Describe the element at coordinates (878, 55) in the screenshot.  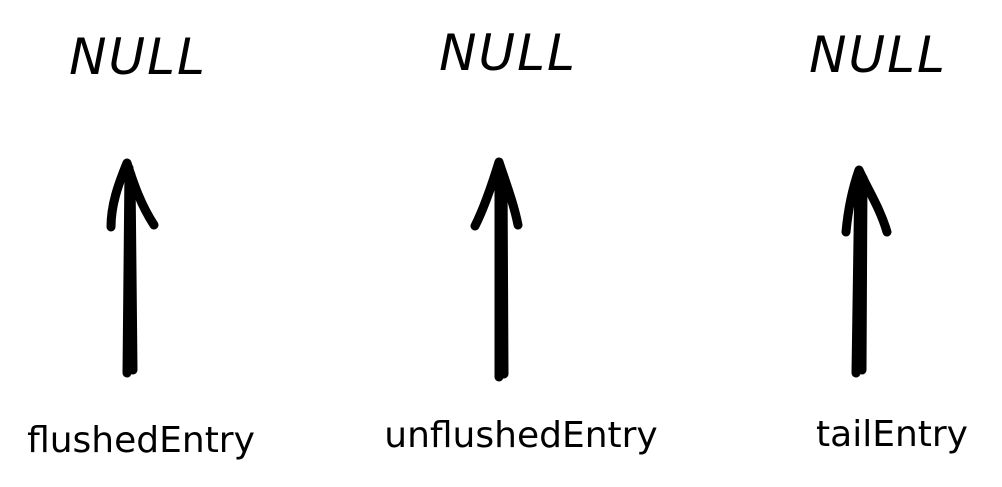
I see `null-label-3: NULL` at that location.